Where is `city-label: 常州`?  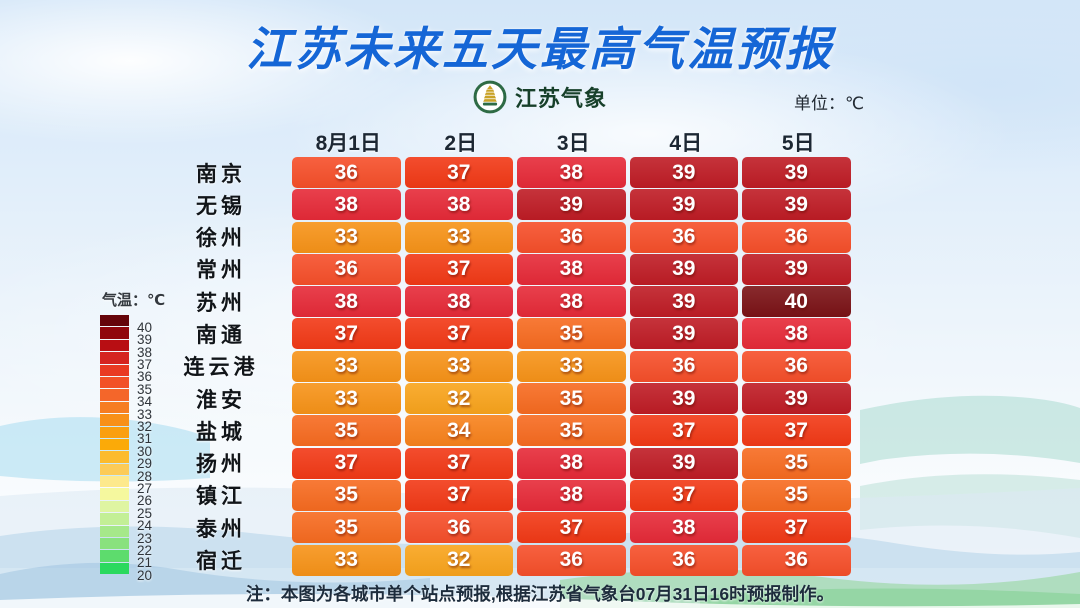 city-label: 常州 is located at coordinates (221, 271).